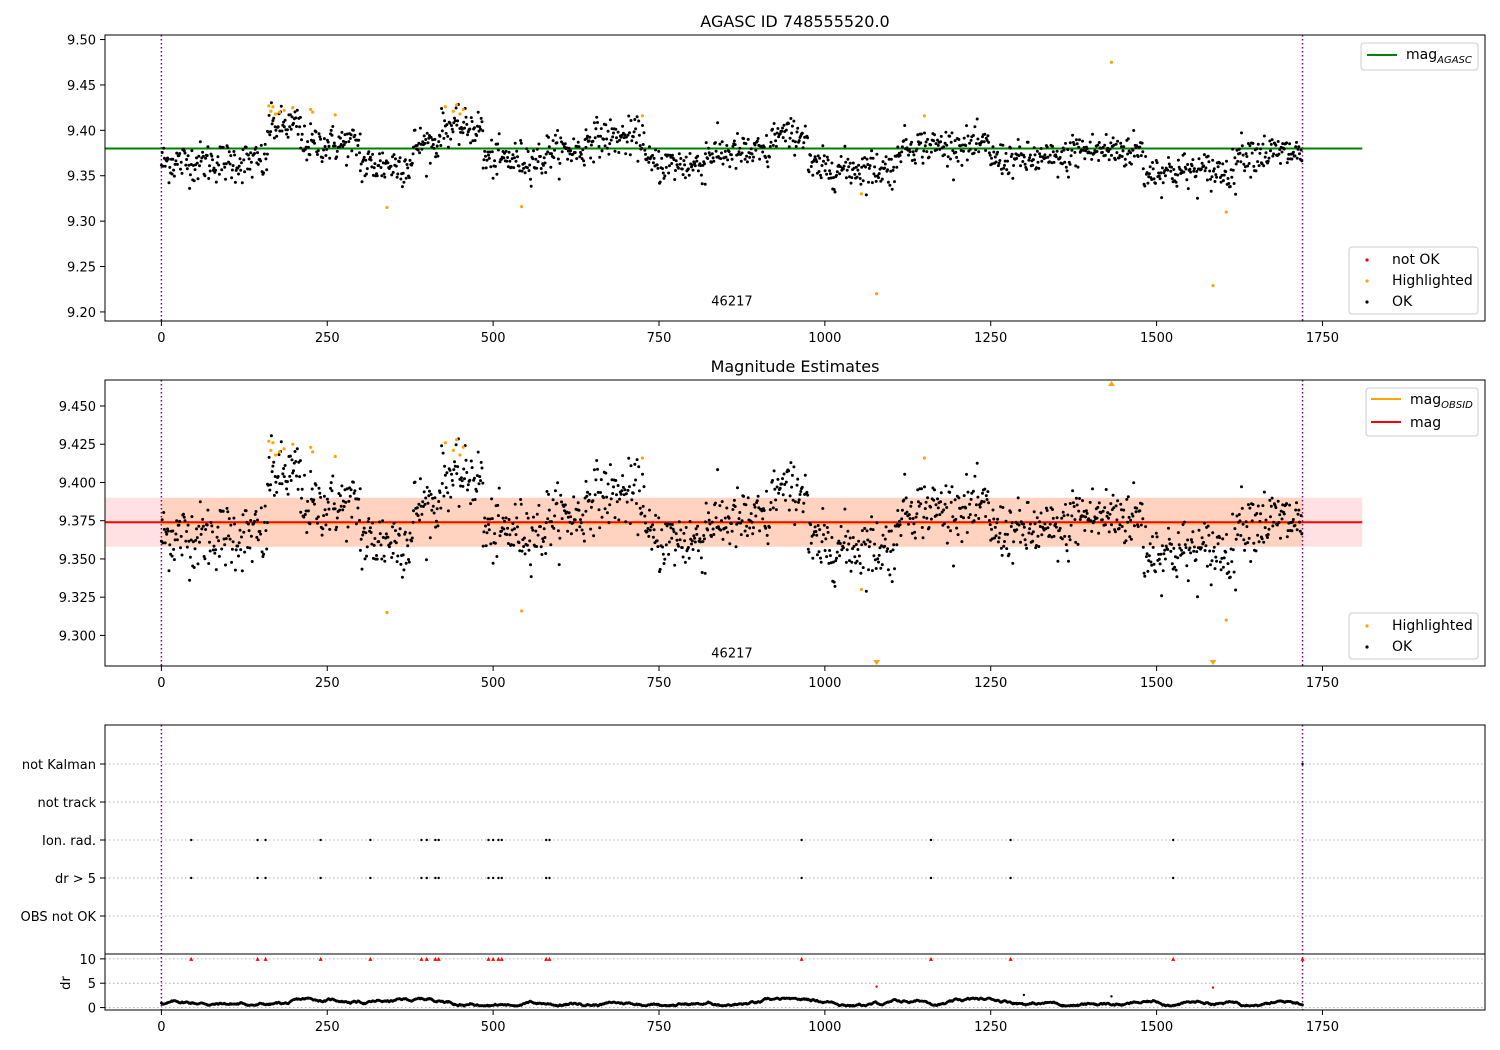 This screenshot has width=1500, height=1050. What do you see at coordinates (1156, 683) in the screenshot?
I see `x-tick-label: 1500` at bounding box center [1156, 683].